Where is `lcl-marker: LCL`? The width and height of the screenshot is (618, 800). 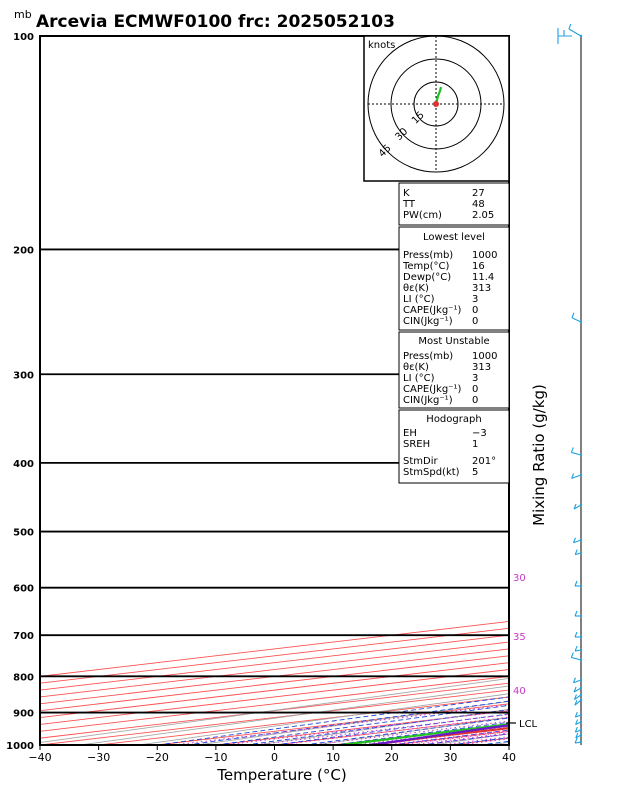
lcl-marker: LCL is located at coordinates (522, 724).